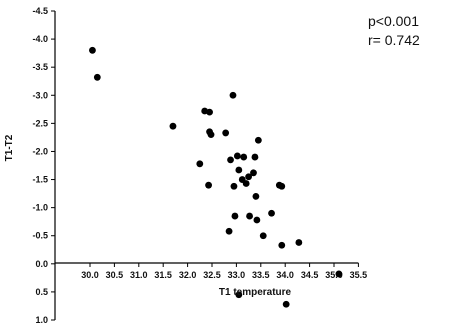 The width and height of the screenshot is (453, 326). Describe the element at coordinates (40, 123) in the screenshot. I see `y-tick-label: -2.5` at that location.